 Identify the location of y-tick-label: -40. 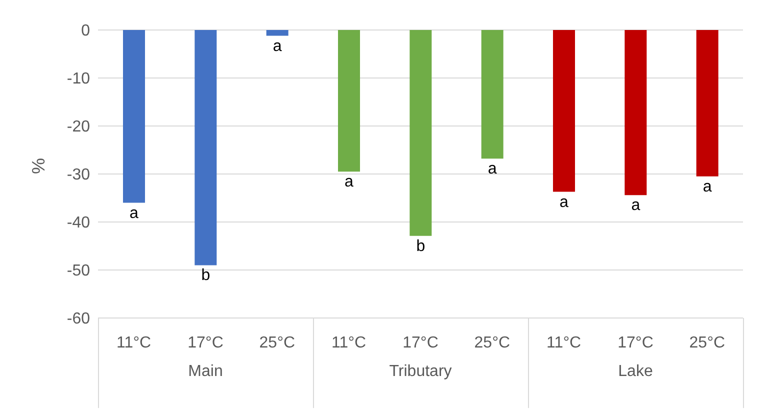
(78, 223).